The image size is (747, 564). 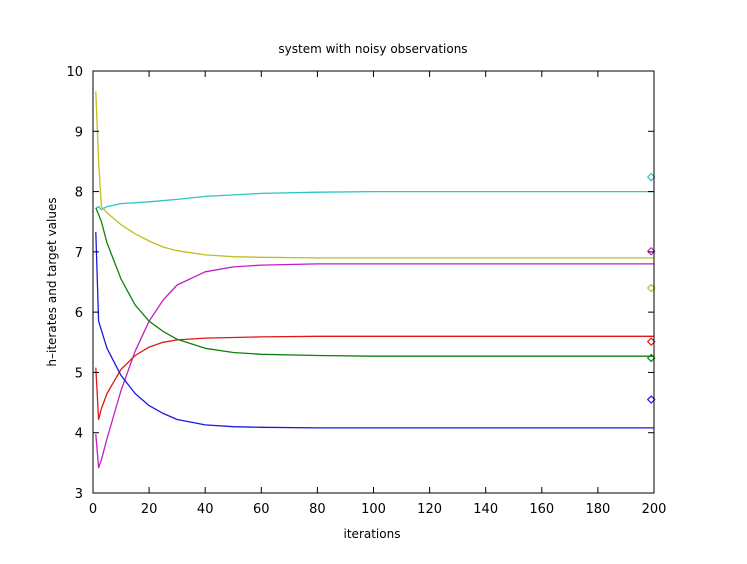 I want to click on x-tick-label: 20, so click(x=149, y=509).